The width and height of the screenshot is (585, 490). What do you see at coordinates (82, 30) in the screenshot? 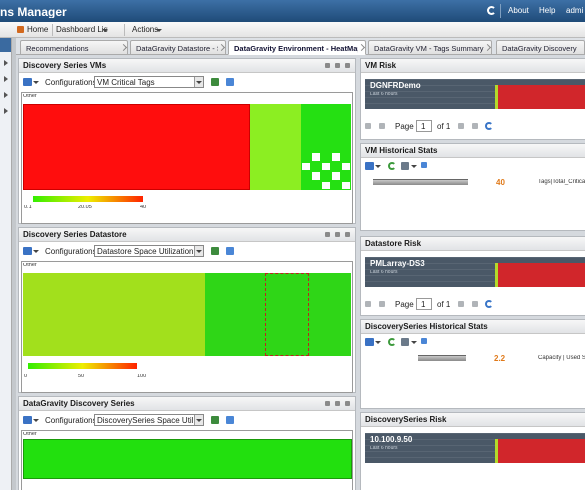
I see `dashboard-list-menu: Dashboard List` at bounding box center [82, 30].